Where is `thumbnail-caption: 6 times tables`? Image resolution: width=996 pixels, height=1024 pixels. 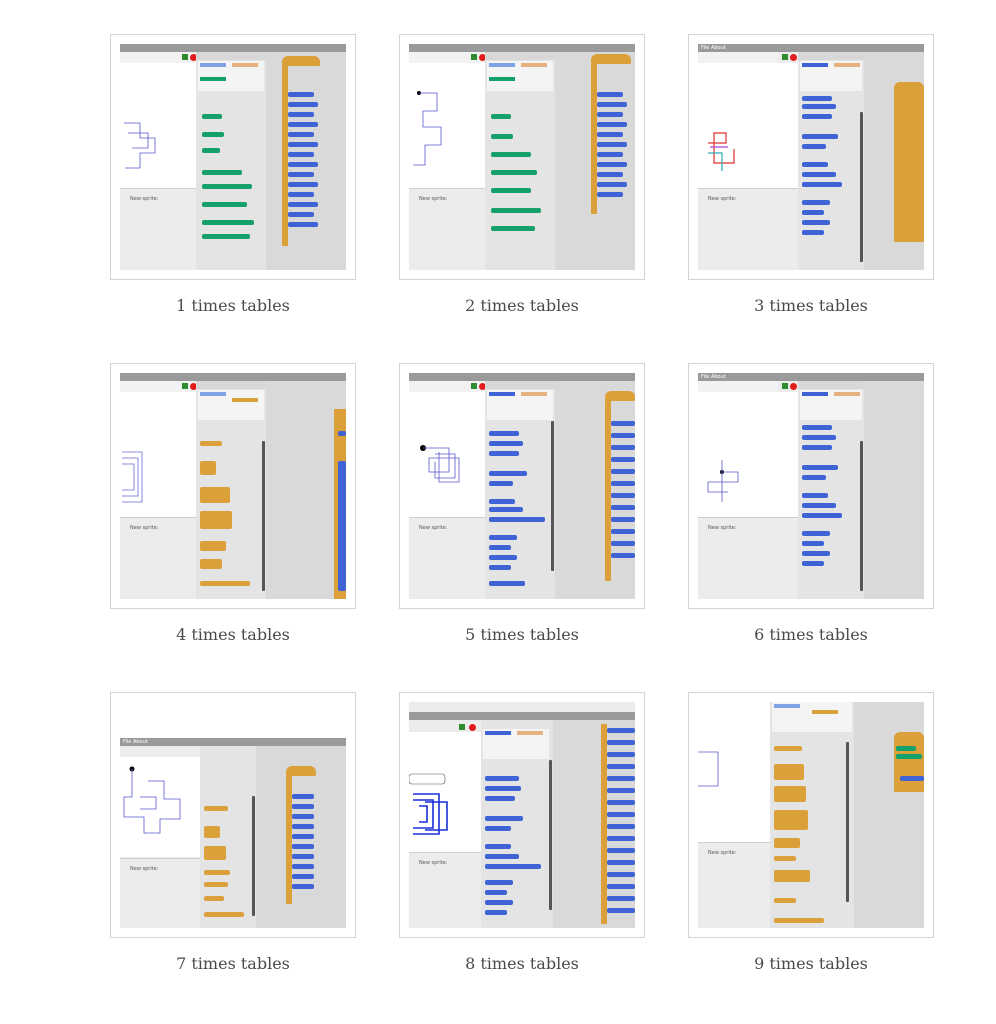 thumbnail-caption: 6 times tables is located at coordinates (811, 634).